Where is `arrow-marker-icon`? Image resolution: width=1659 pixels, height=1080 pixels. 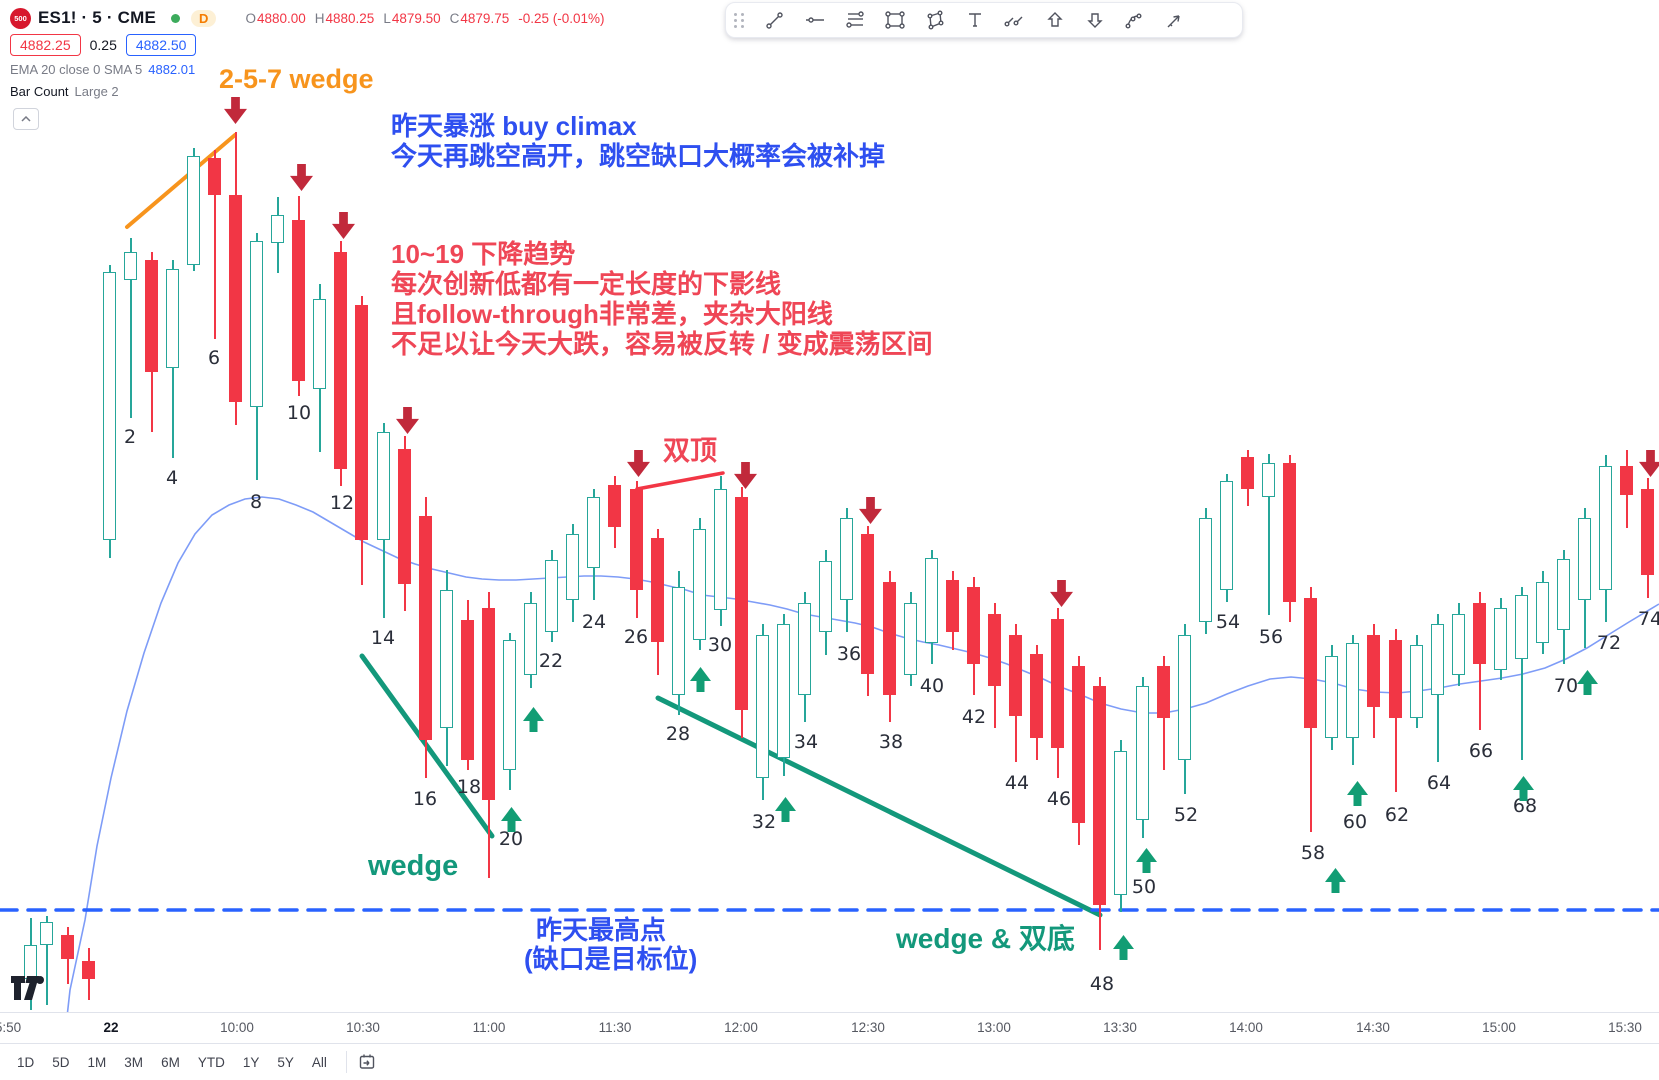
arrow-marker-icon is located at coordinates (1175, 20).